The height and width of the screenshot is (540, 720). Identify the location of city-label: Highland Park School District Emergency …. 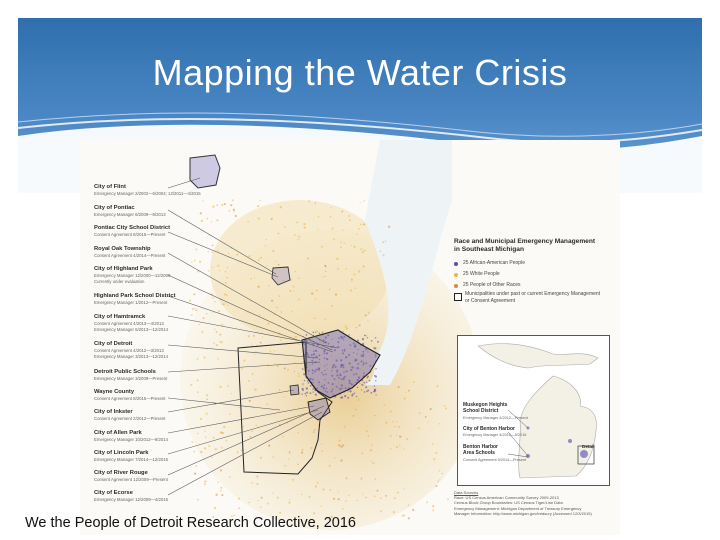
(164, 299).